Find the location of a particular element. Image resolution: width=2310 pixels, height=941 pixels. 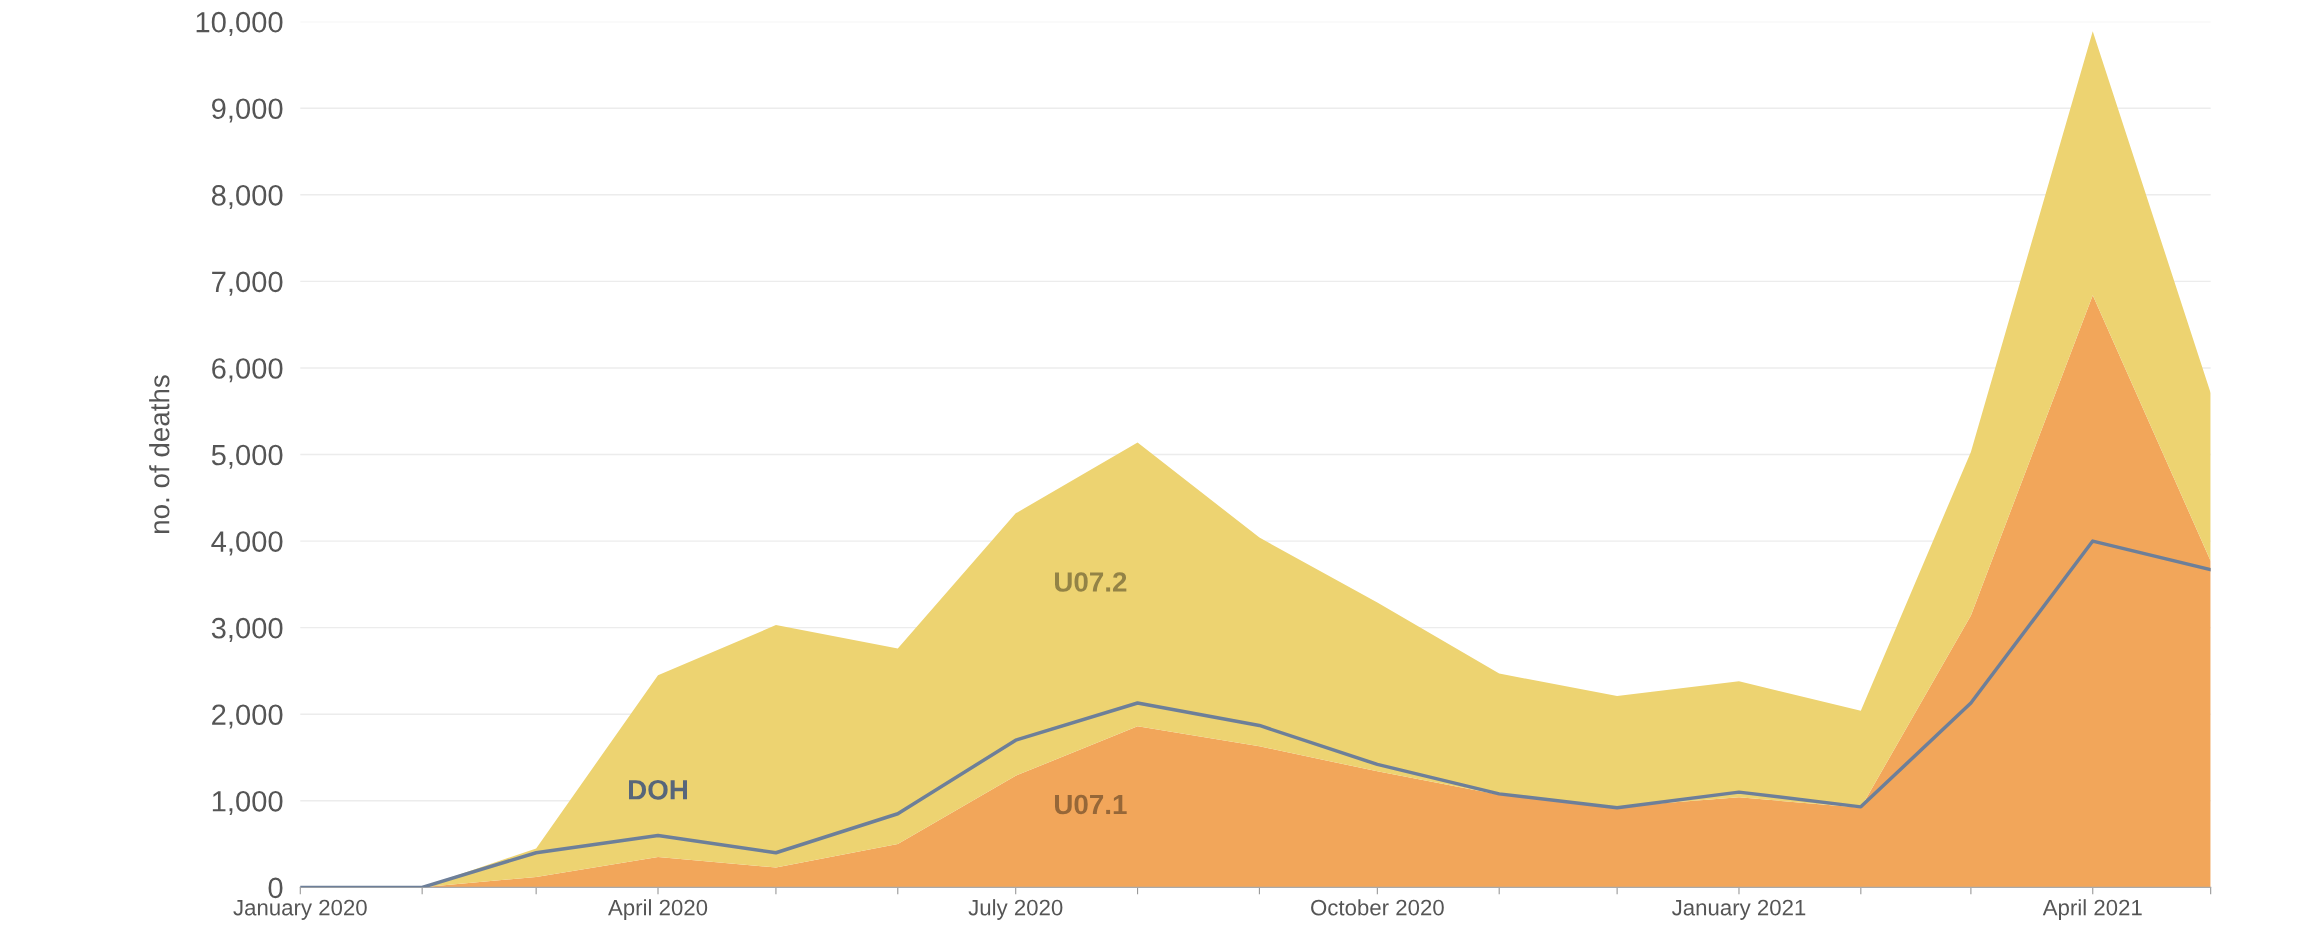

x-tick-label: April 2020 is located at coordinates (658, 909).